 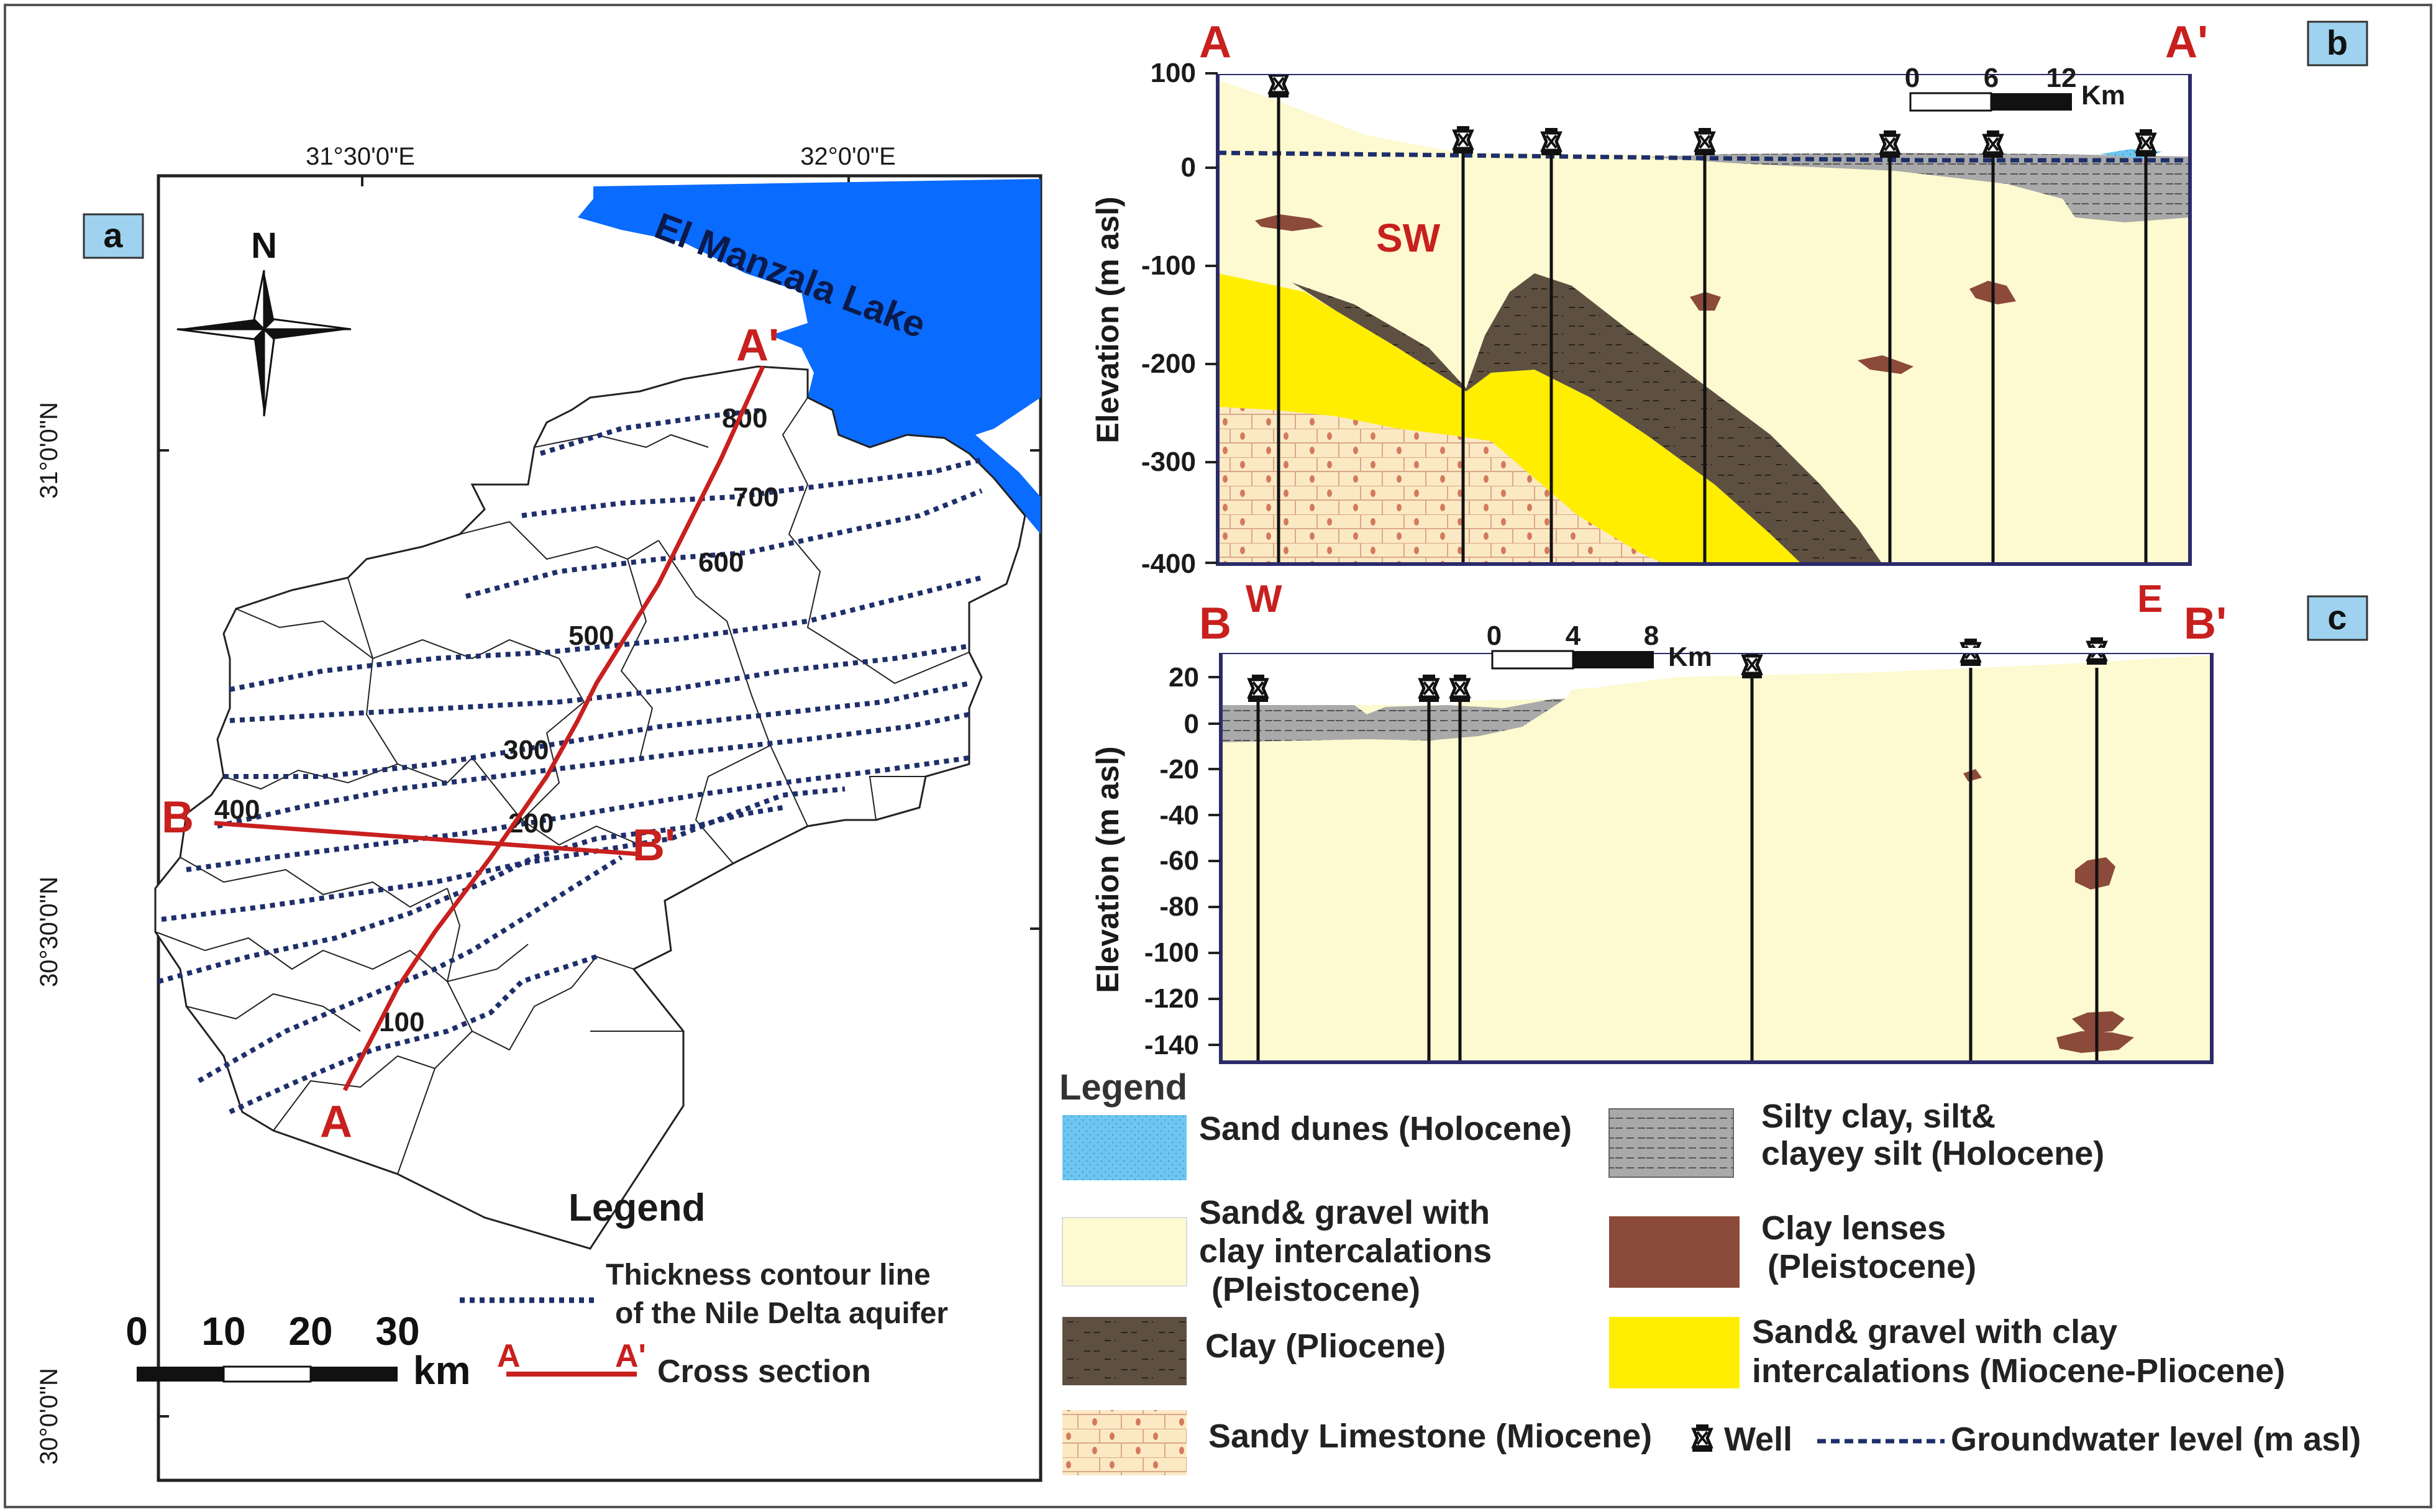 What do you see at coordinates (1264, 599) in the screenshot?
I see `section-ab-w: W` at bounding box center [1264, 599].